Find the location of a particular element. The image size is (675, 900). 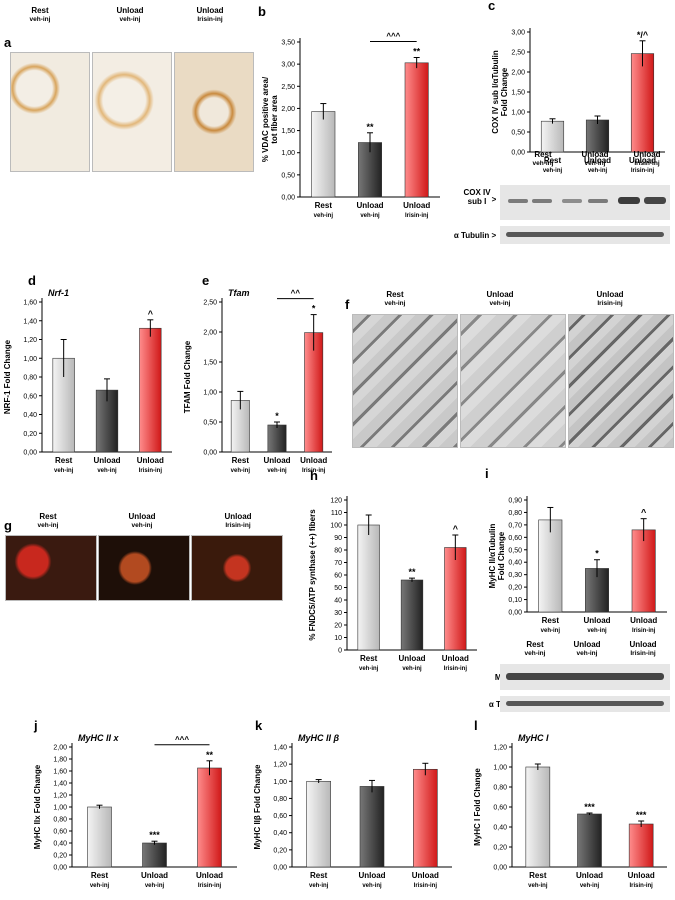

em-image-unload is located at coordinates (513, 381).